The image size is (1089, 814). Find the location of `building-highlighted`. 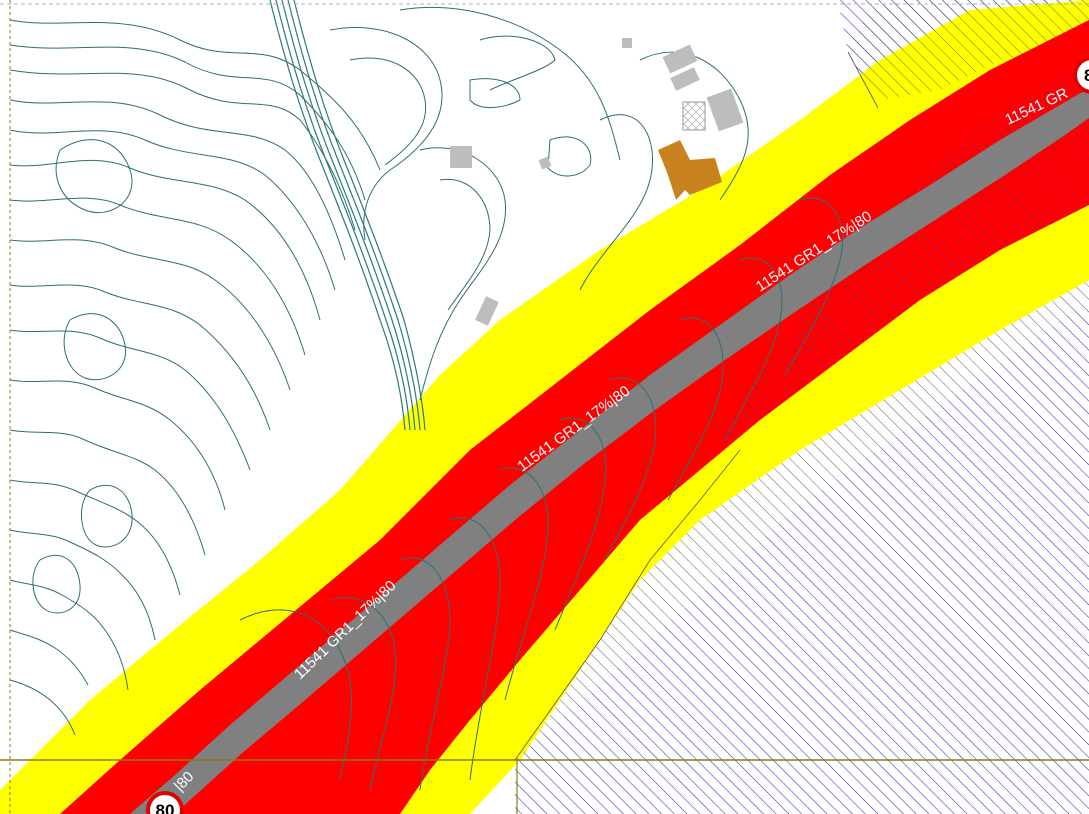

building-highlighted is located at coordinates (690, 170).